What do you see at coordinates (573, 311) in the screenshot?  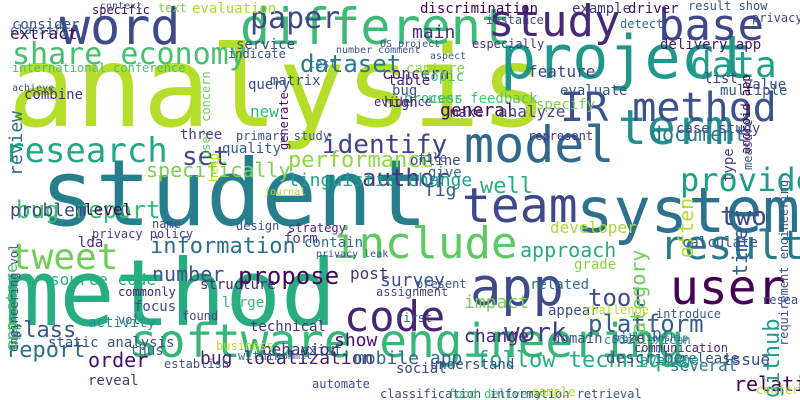 I see `word-appear: appear` at bounding box center [573, 311].